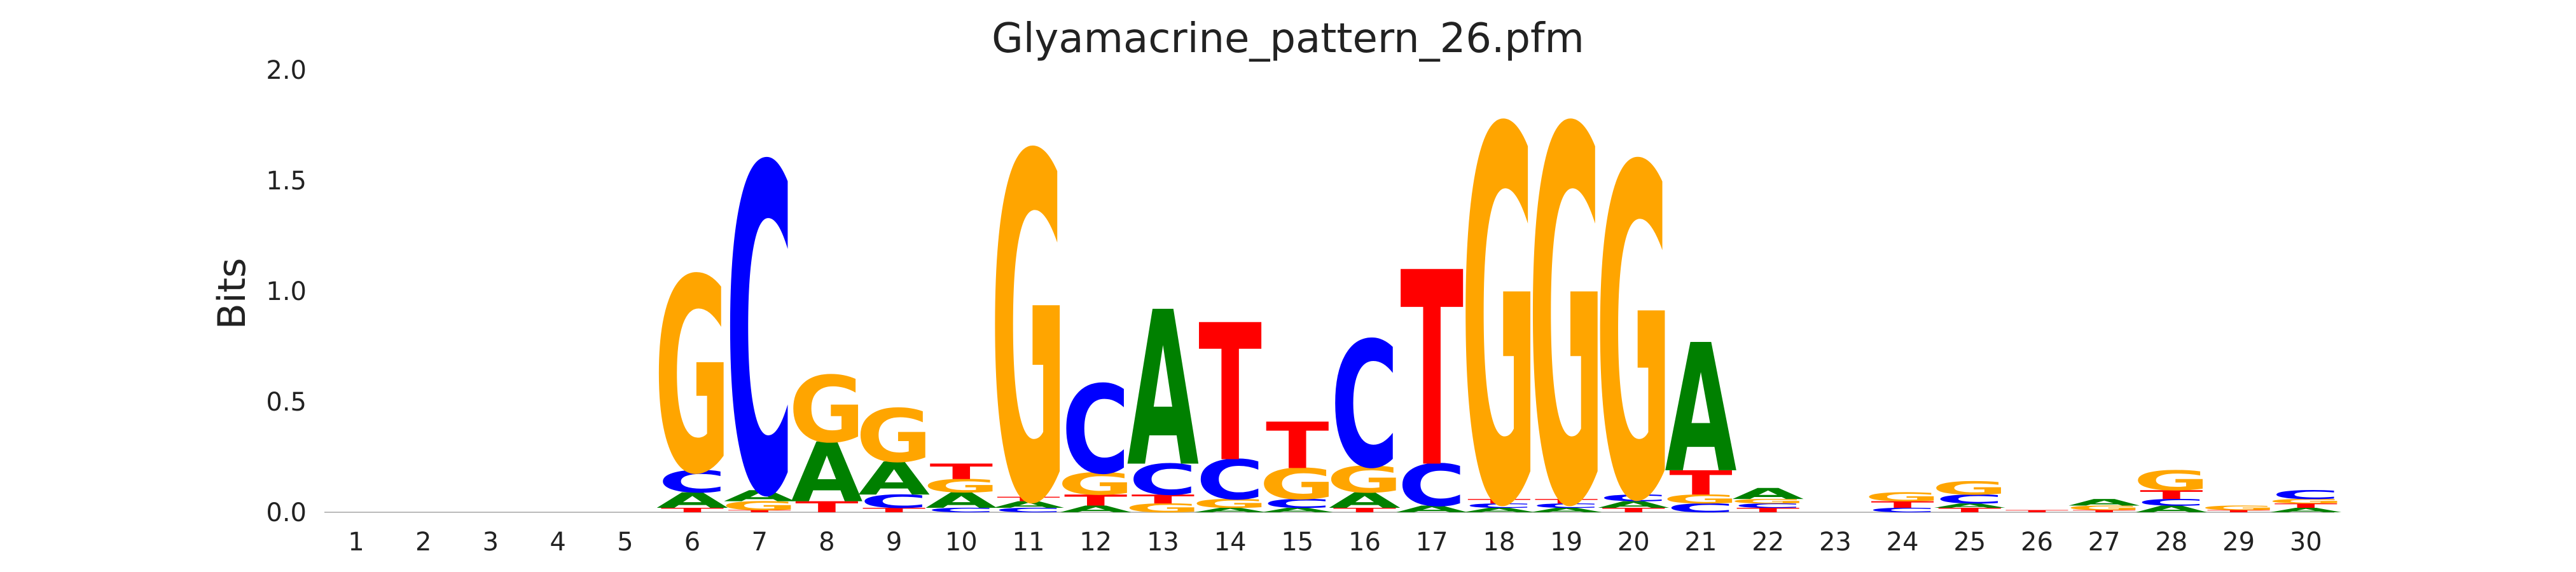 The image size is (2576, 572). I want to click on x-tick-label: 30, so click(2306, 542).